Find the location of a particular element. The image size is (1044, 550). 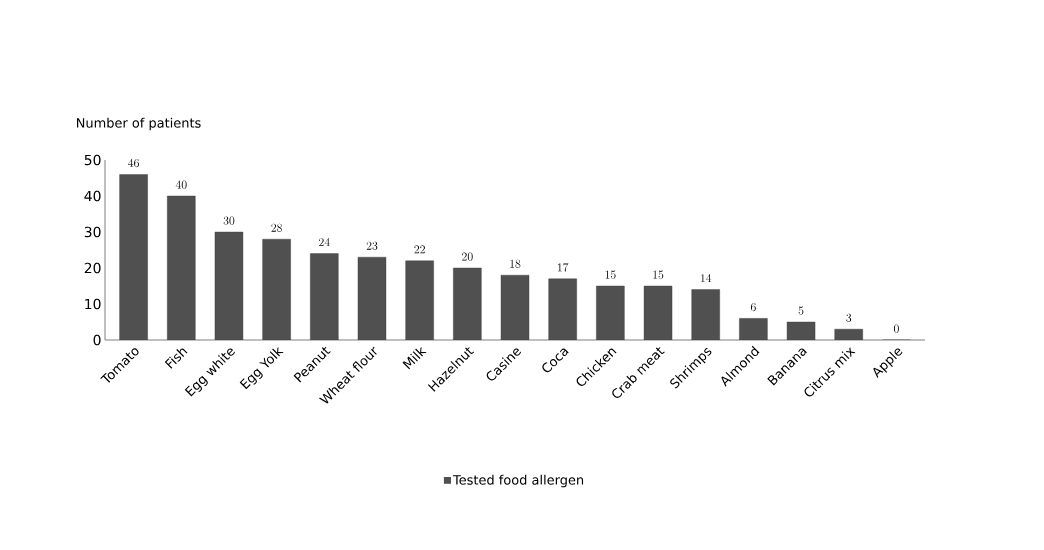

y-tick-label: 50 is located at coordinates (92, 160).